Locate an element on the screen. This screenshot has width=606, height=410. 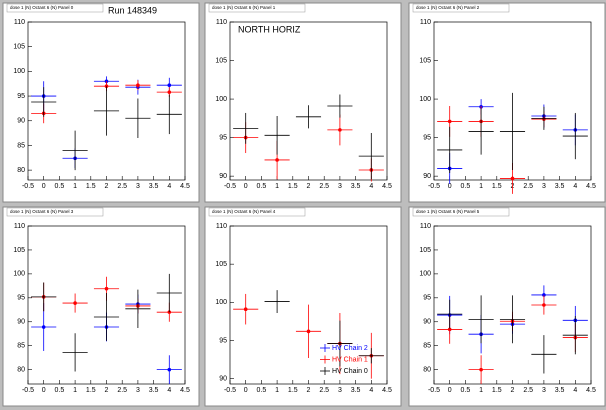
pad-title: dose 1 (N) Octant 6 (N) Panel 0 is located at coordinates (42, 7).